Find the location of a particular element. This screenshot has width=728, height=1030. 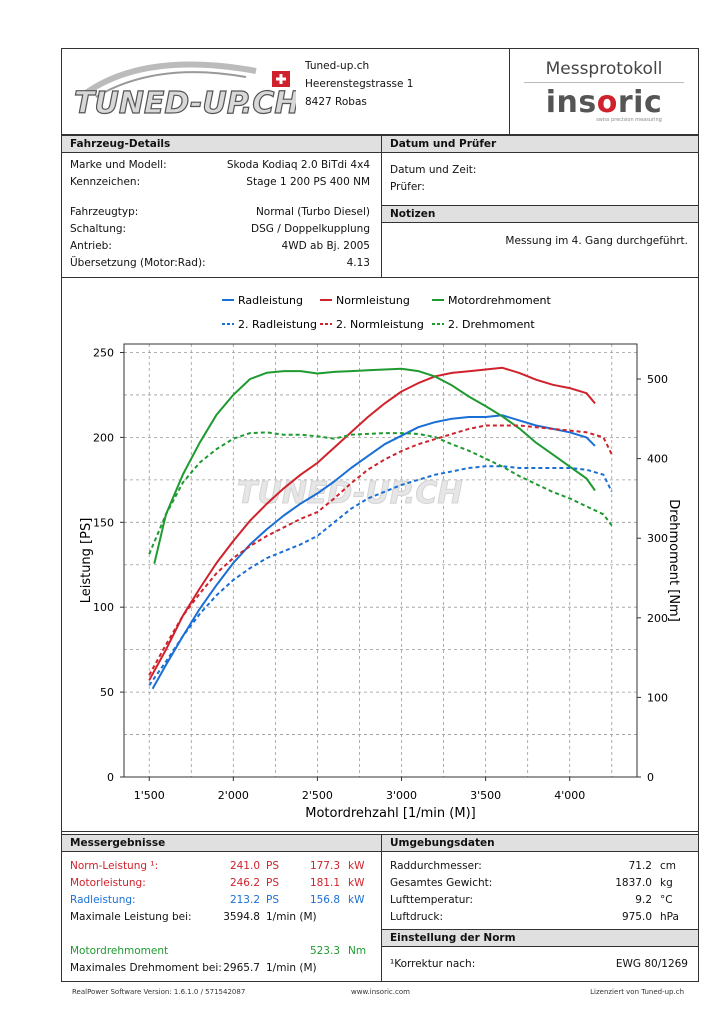

legend-label: 2. Drehmoment is located at coordinates (491, 324).